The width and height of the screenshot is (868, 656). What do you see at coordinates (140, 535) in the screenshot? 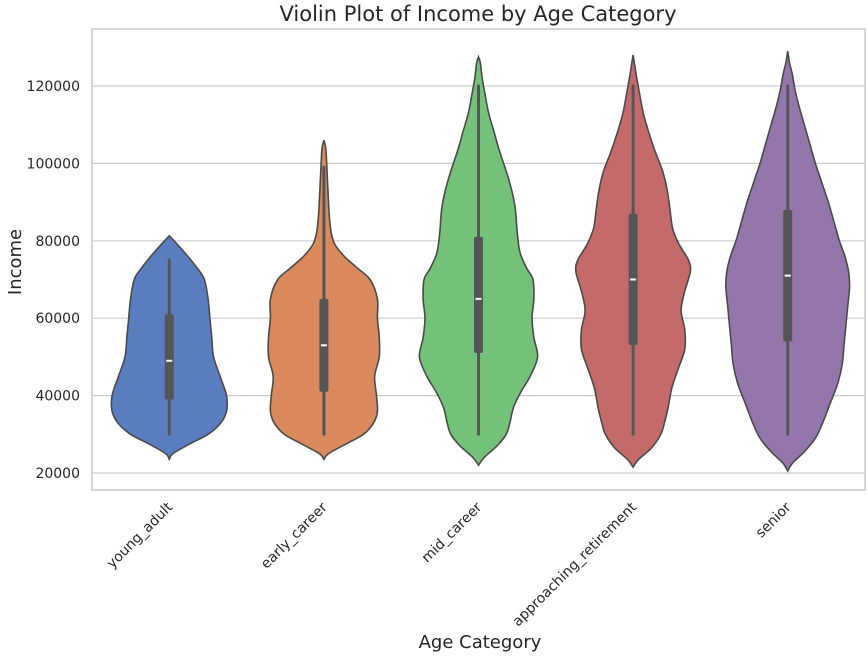
I see `x-tick-label: young_adult` at bounding box center [140, 535].